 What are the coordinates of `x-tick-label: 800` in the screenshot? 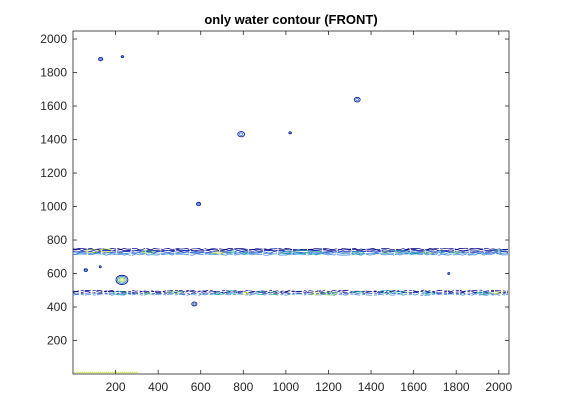 It's located at (243, 387).